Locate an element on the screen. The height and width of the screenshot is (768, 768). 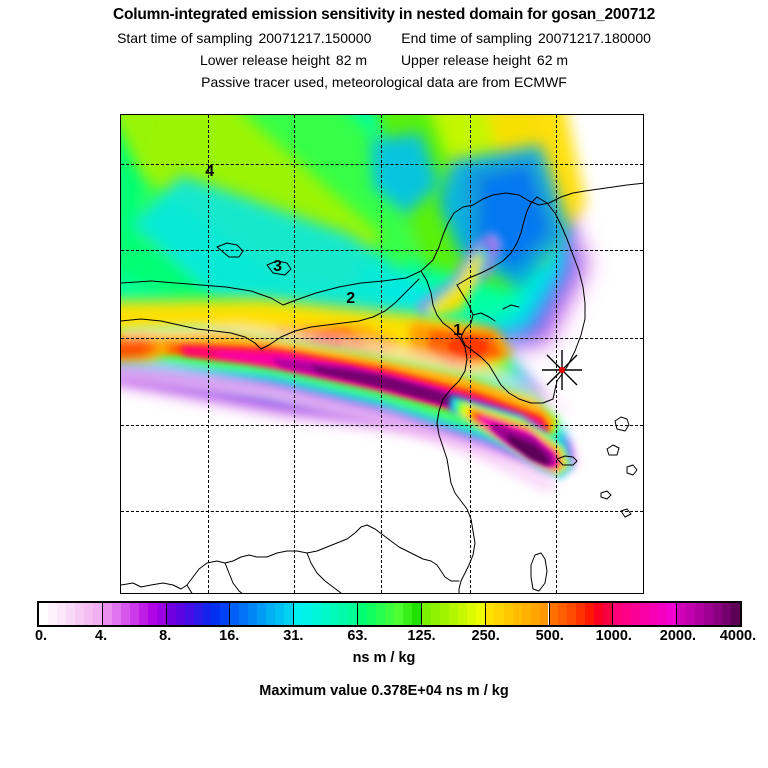
start-time-group: Start time of sampling 20071217.150000 is located at coordinates (244, 38).